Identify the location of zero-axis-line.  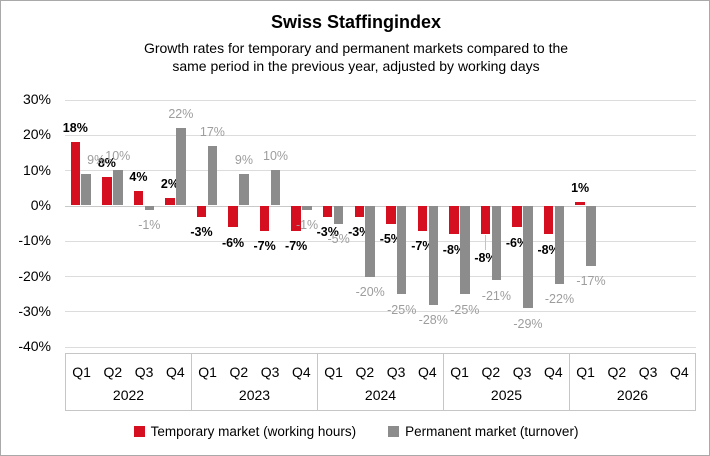
(380, 206).